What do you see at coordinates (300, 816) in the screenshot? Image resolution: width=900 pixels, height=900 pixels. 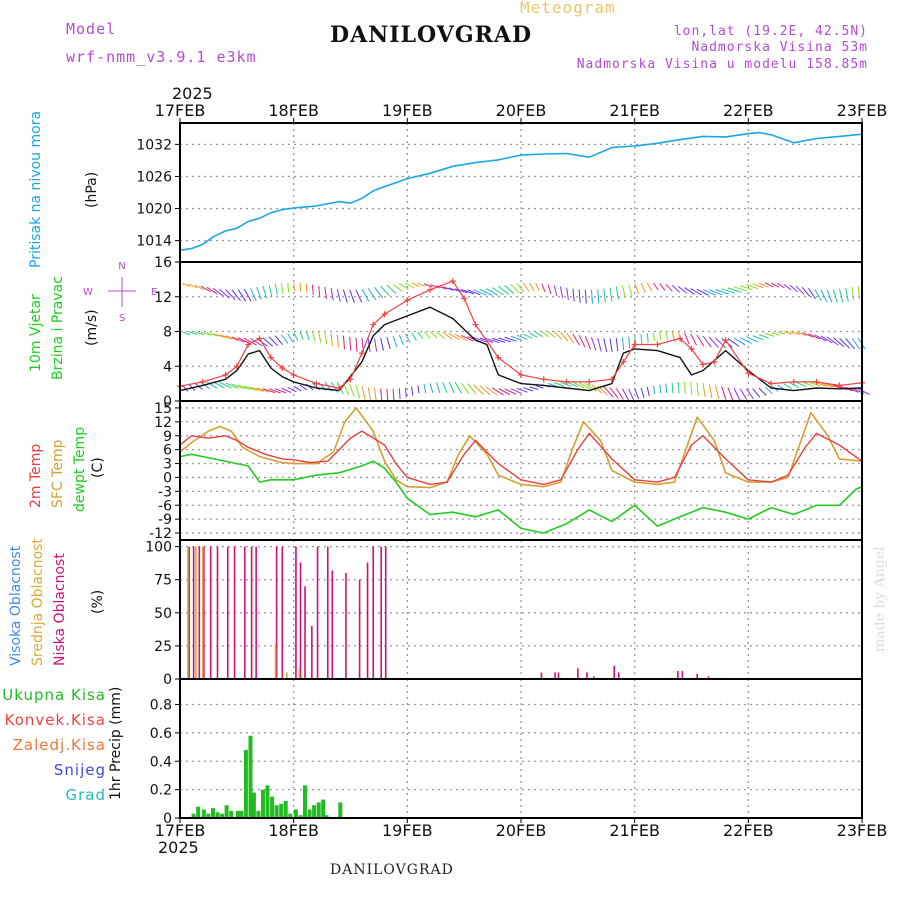 I see `precip-bar` at bounding box center [300, 816].